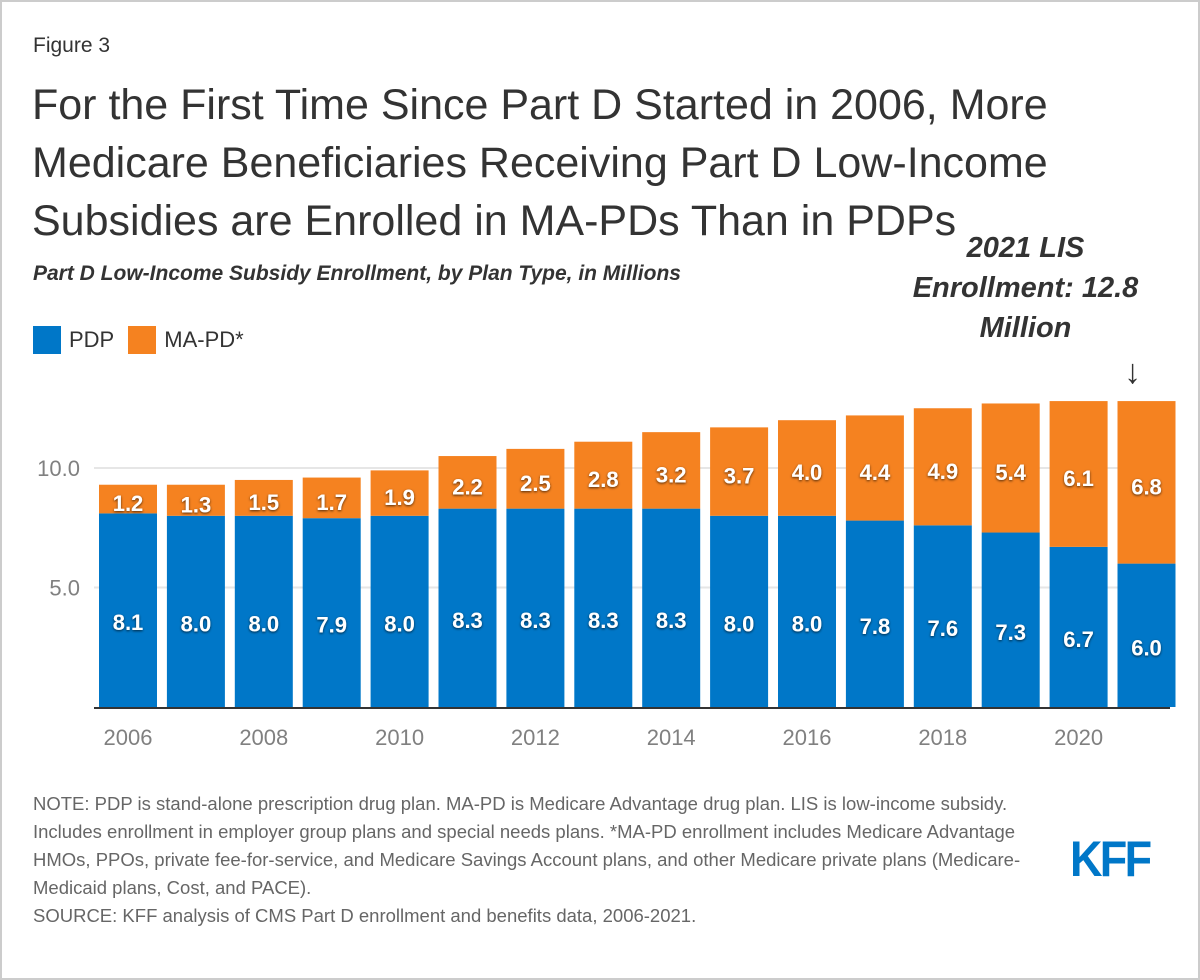 The height and width of the screenshot is (980, 1200). What do you see at coordinates (204, 339) in the screenshot?
I see `legend-label-mapd: MA-PD*` at bounding box center [204, 339].